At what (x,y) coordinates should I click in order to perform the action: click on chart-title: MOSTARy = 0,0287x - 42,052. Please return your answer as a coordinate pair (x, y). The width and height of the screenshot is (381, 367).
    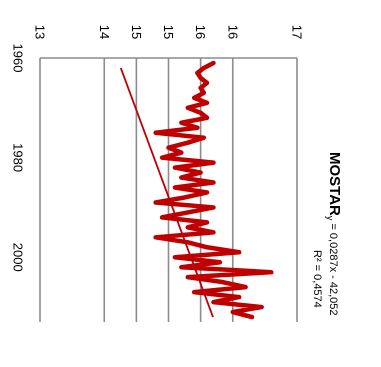
    Looking at the image, I should click on (334, 234).